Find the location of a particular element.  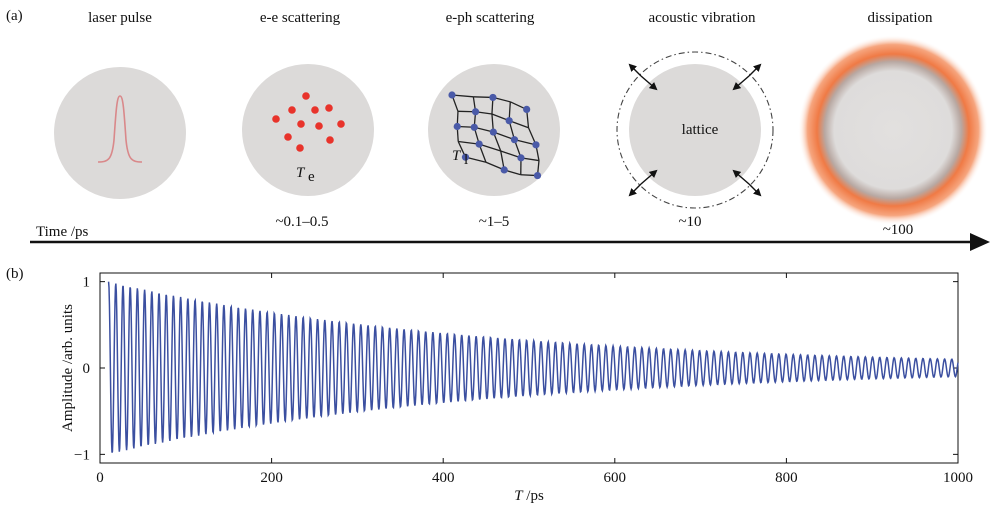

stage-time-ee: ~0.1–0.5 is located at coordinates (301, 222).